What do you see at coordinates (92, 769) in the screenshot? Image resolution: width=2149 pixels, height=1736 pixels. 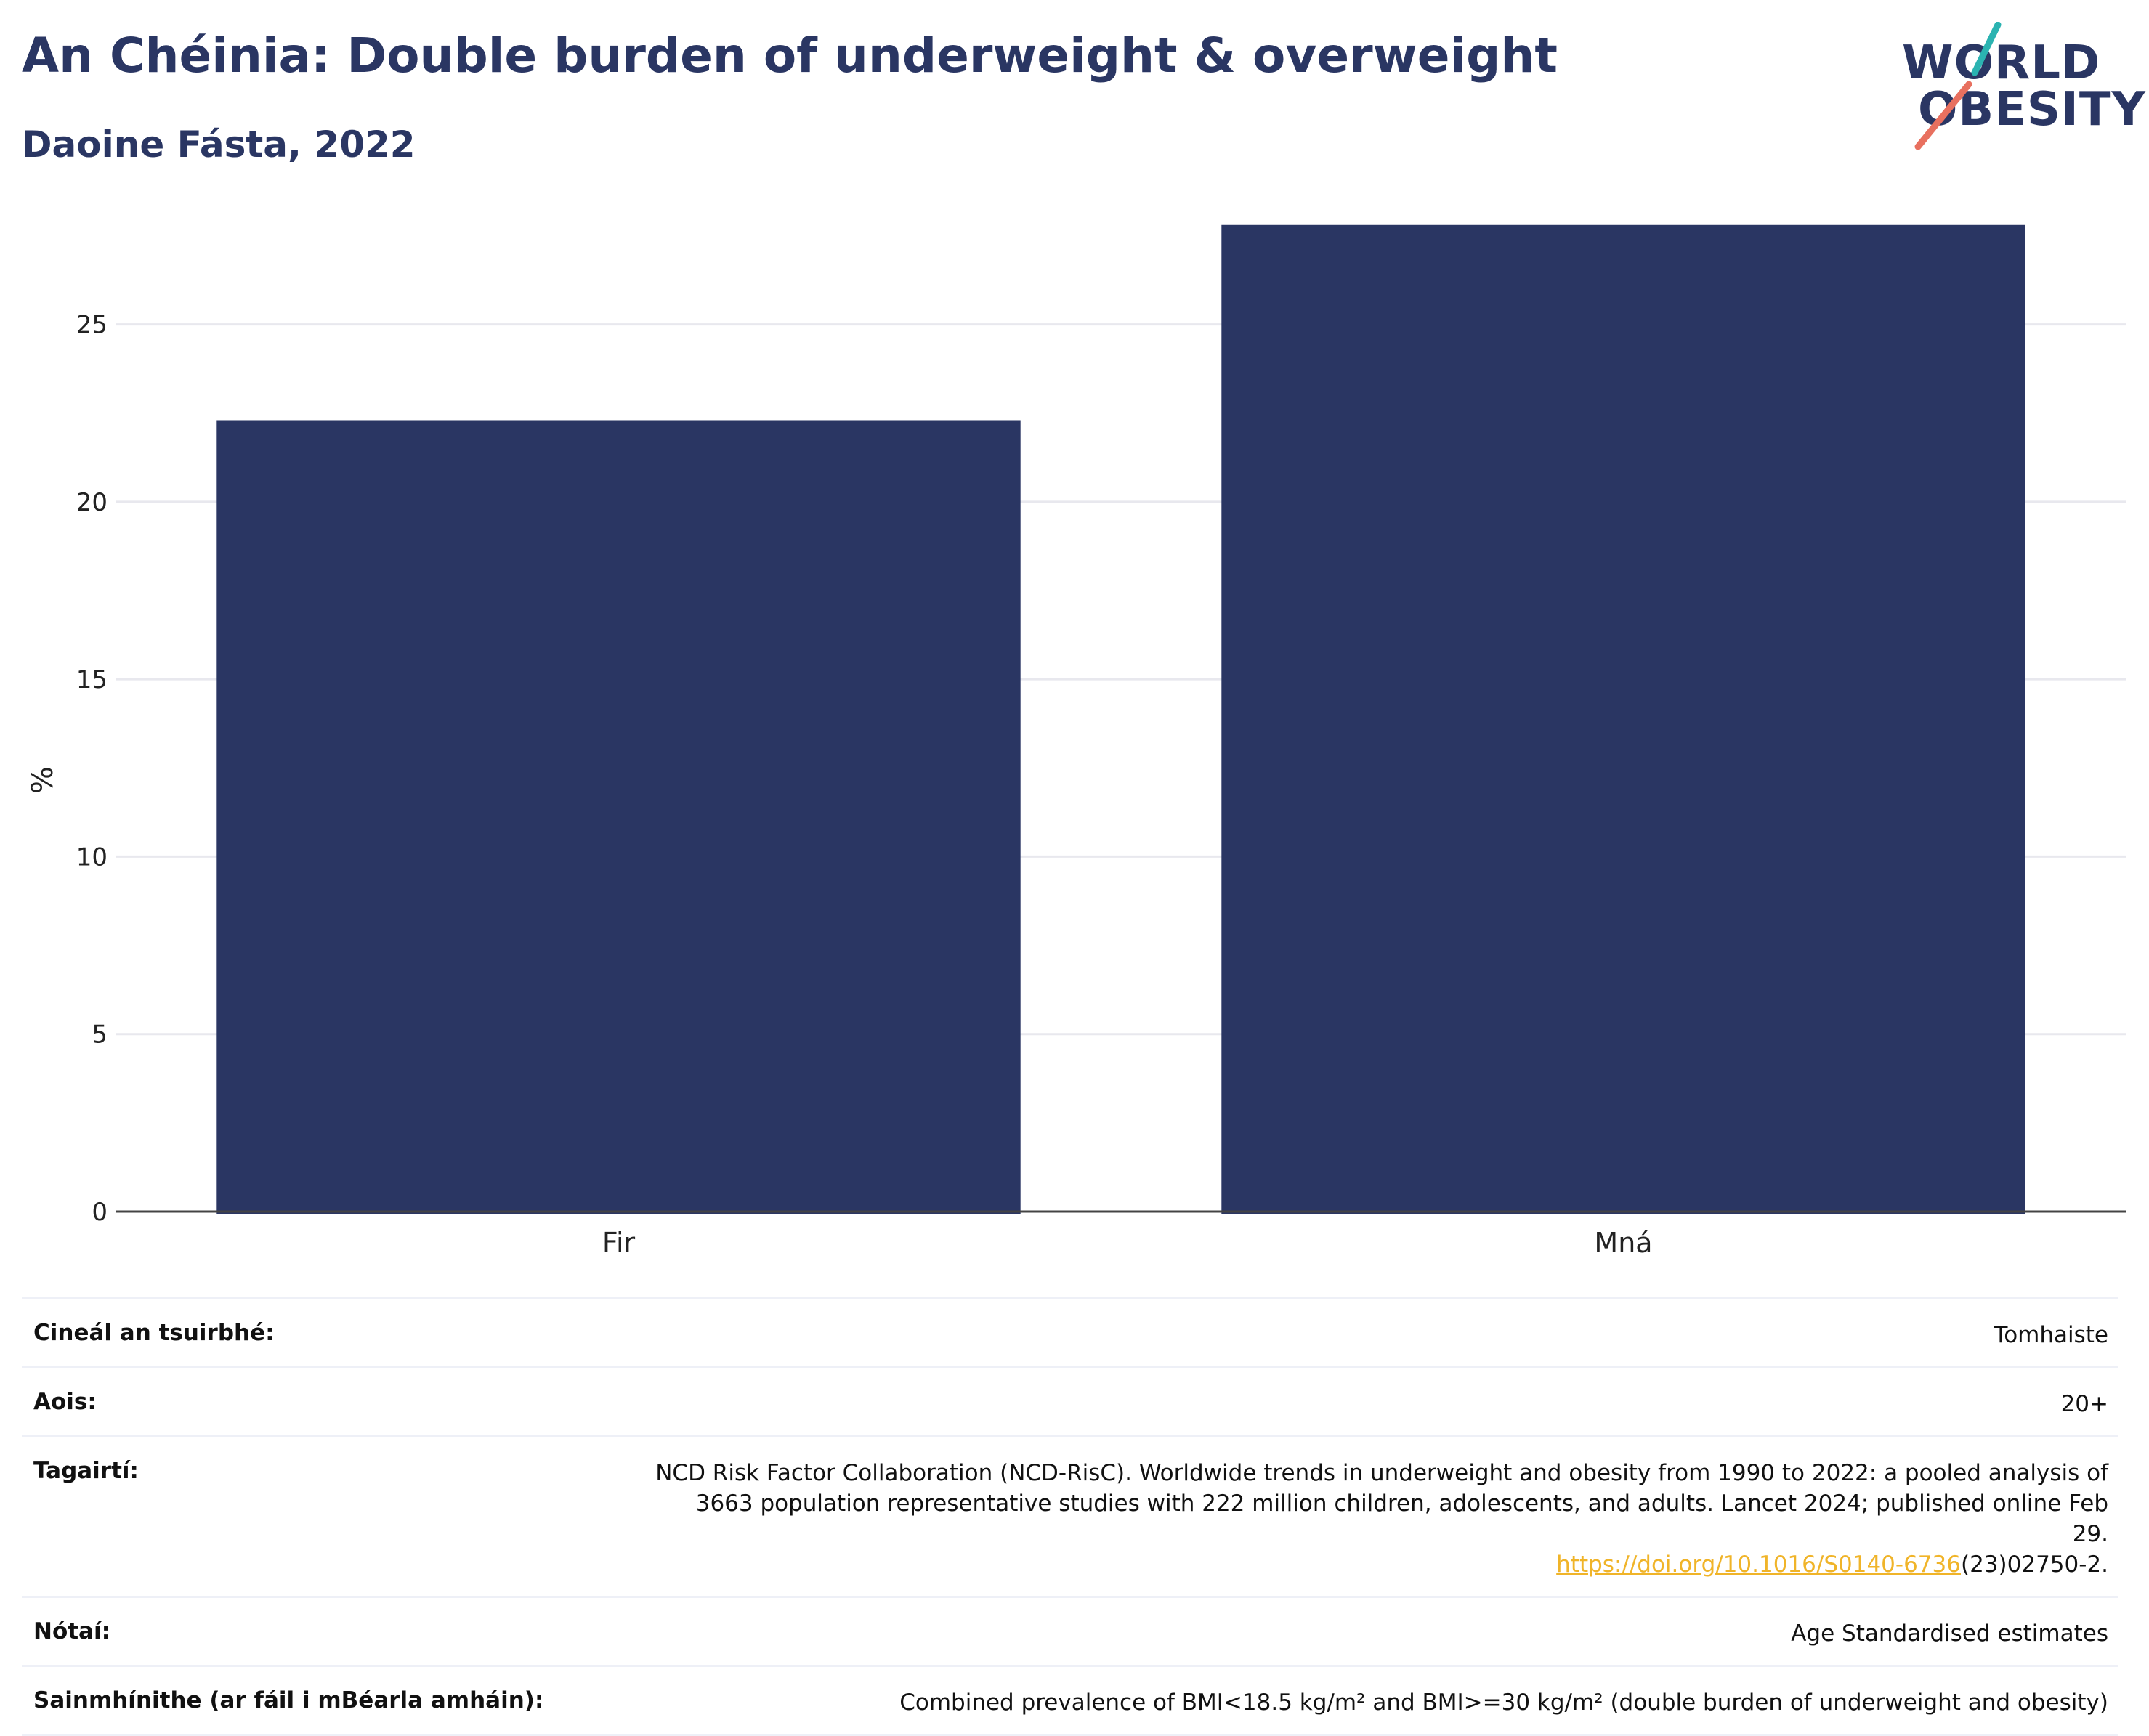 I see `y-axis-ticks: 0 5 10 15 20 25` at bounding box center [92, 769].